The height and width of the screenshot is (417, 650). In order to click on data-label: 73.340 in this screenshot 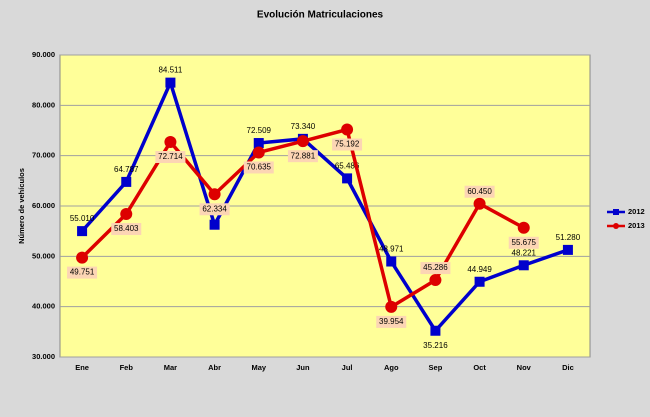, I will do `click(303, 126)`.